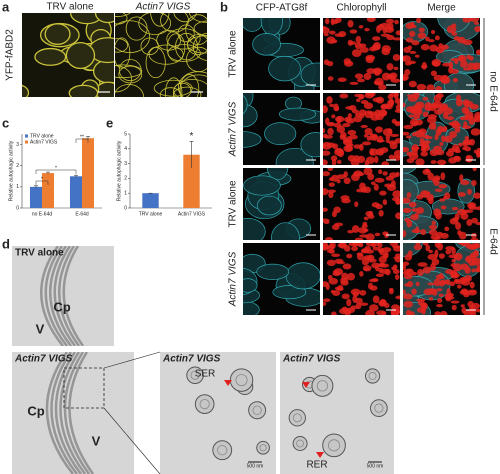 The width and height of the screenshot is (500, 474). What do you see at coordinates (233, 129) in the screenshot?
I see `label: Actin7 VIGS` at bounding box center [233, 129].